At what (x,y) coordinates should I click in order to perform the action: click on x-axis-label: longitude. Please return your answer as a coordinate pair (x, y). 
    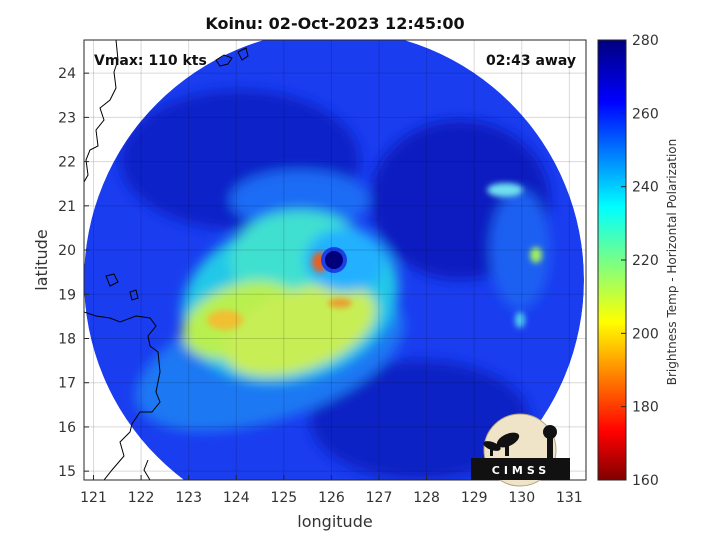
    Looking at the image, I should click on (334, 521).